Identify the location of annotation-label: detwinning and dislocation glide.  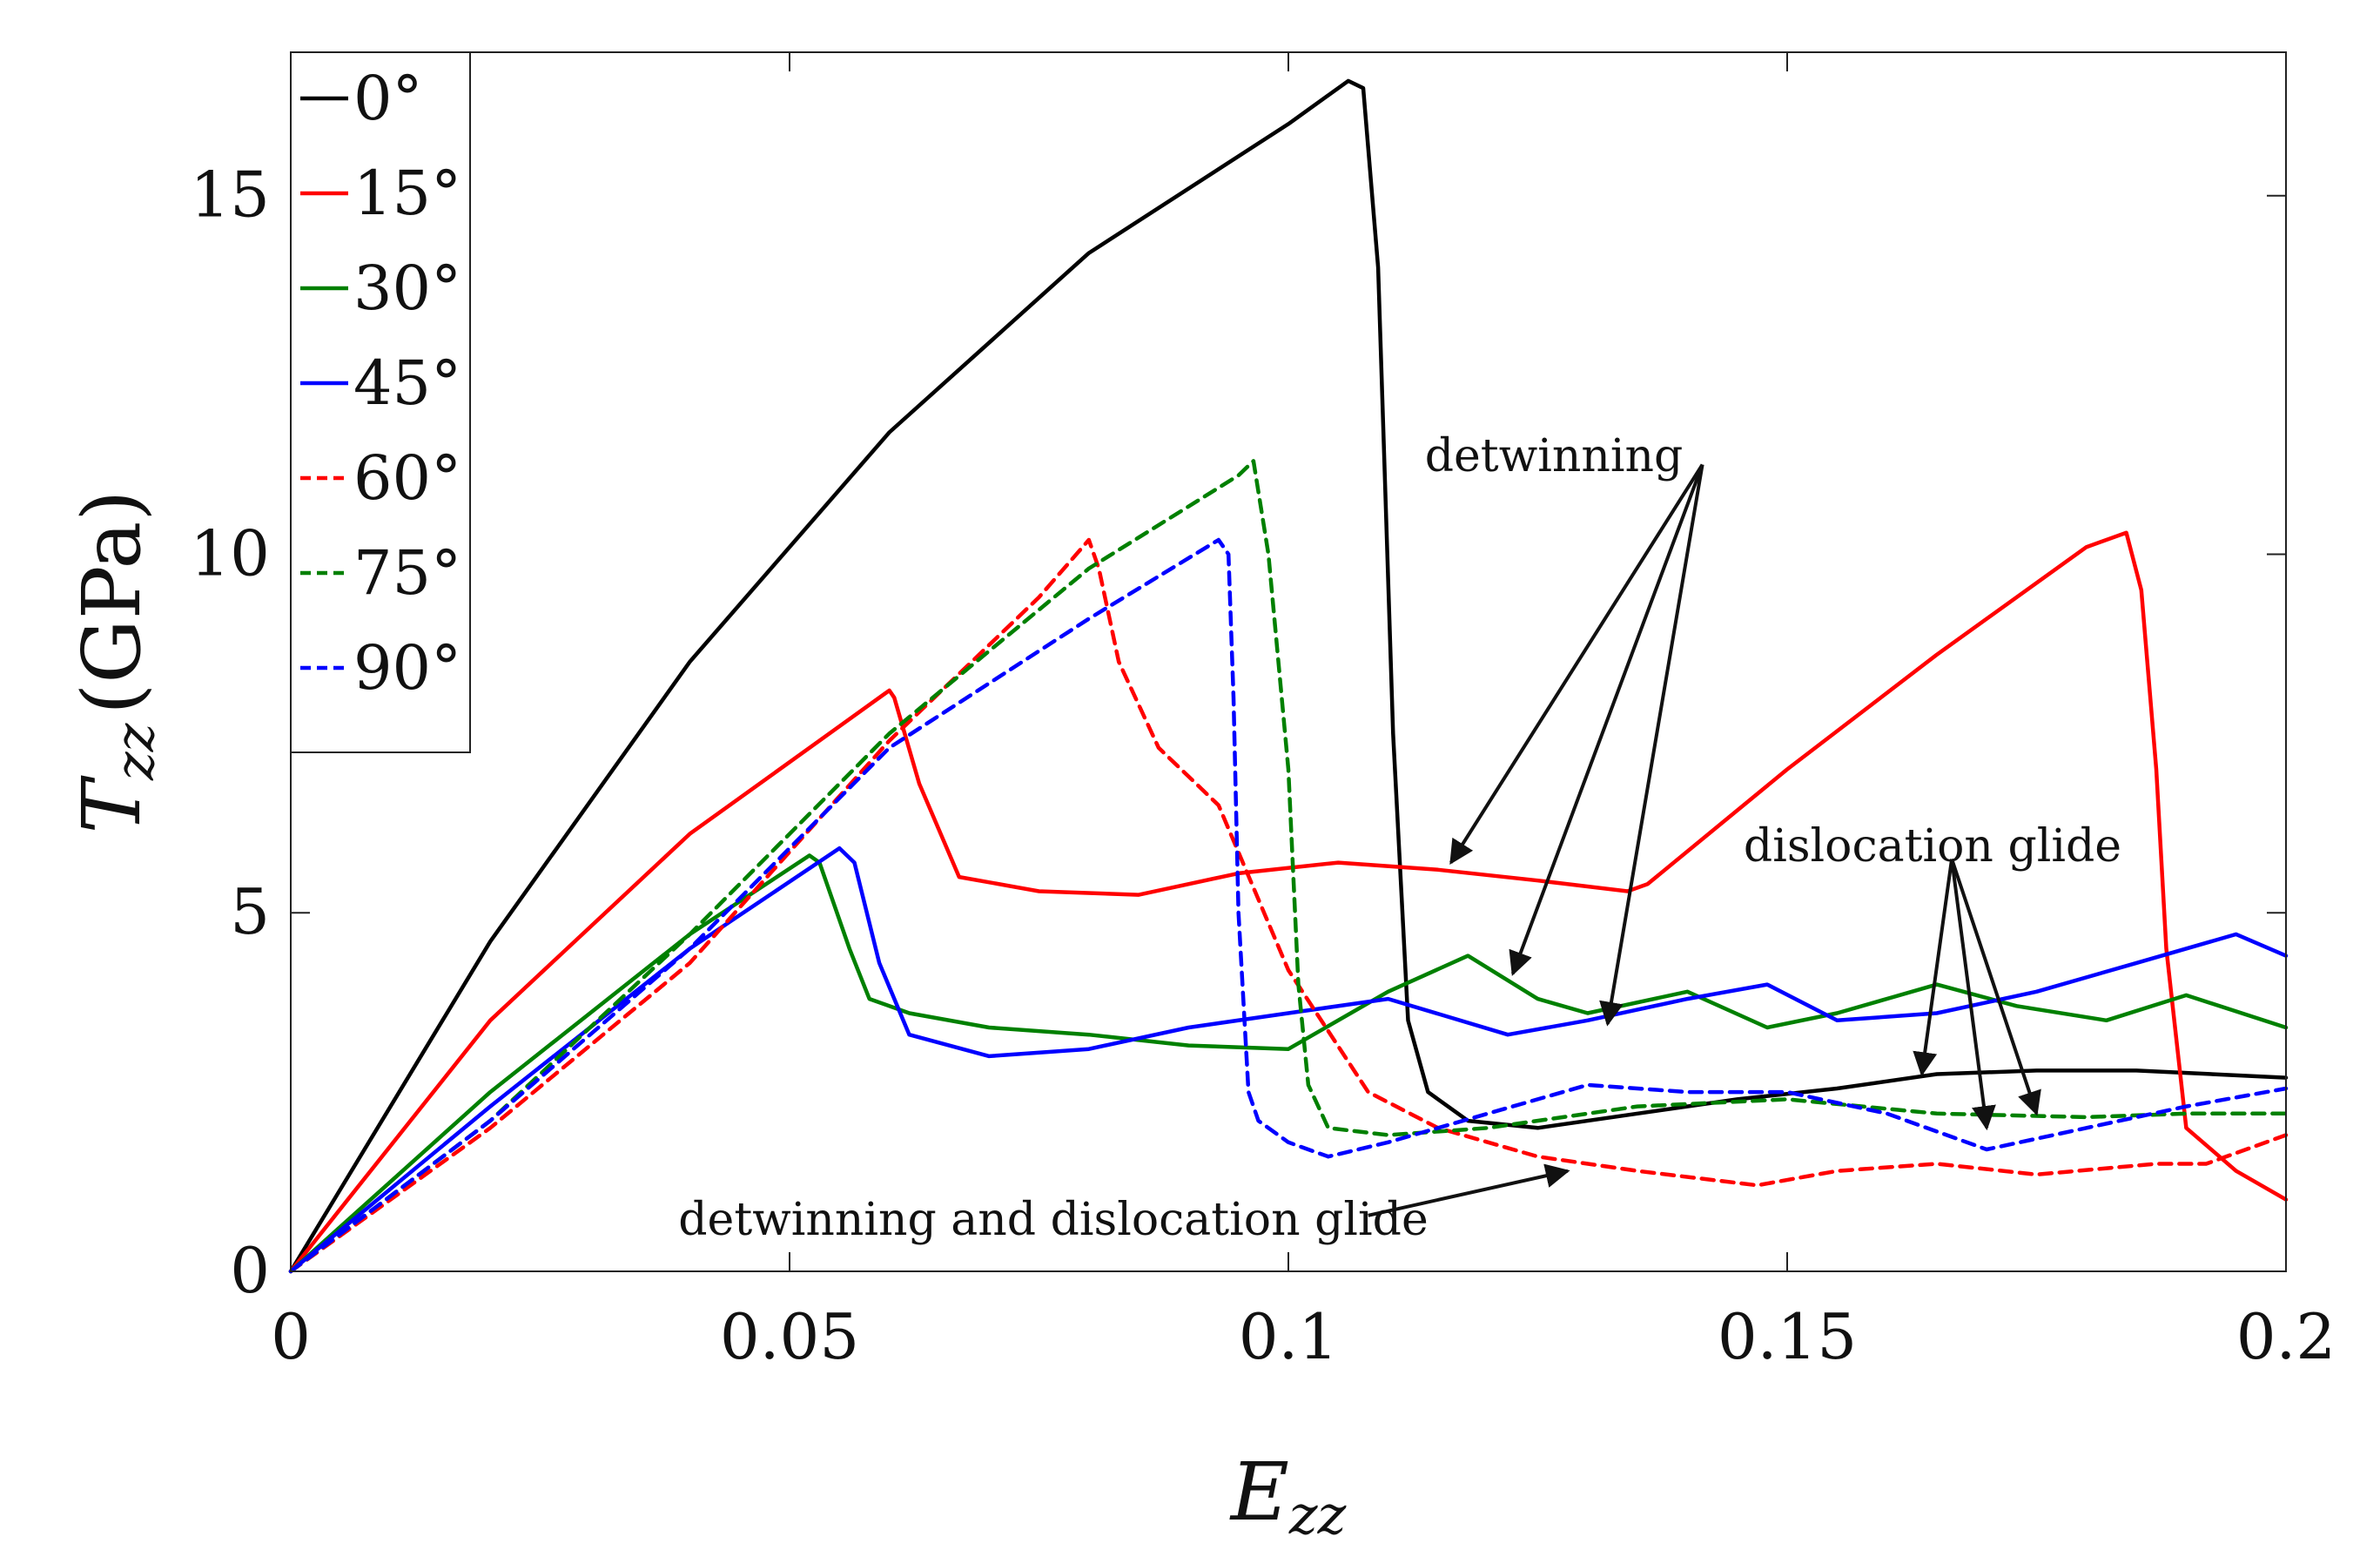
(1053, 1220).